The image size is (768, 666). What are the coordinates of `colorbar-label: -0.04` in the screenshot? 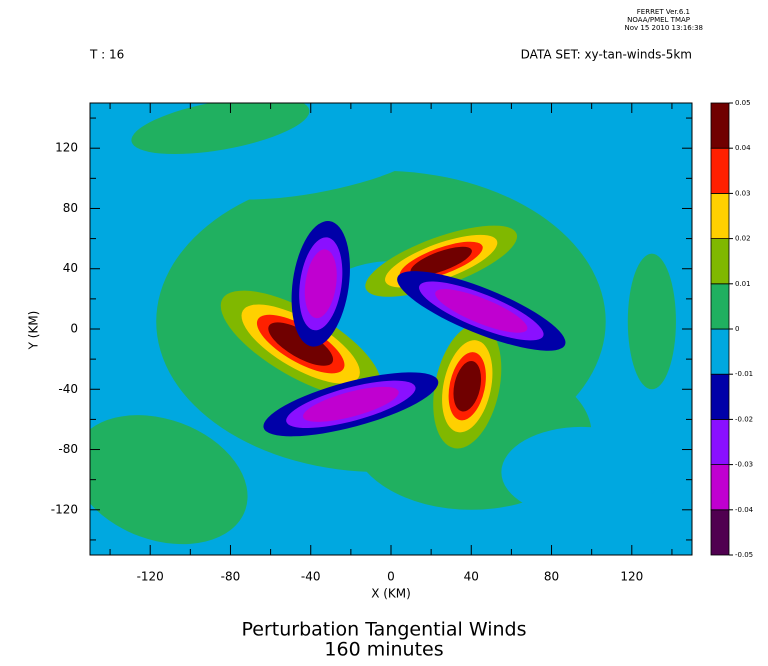 It's located at (744, 510).